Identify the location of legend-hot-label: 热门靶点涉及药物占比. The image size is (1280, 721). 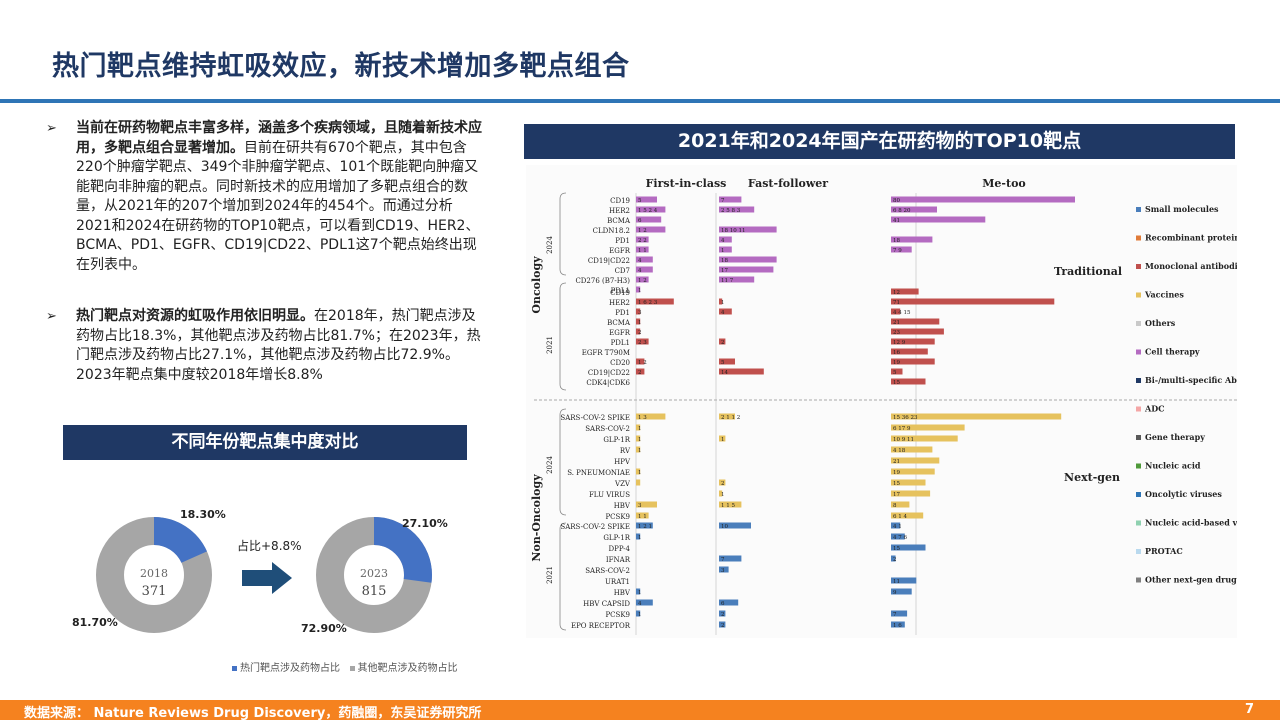
(290, 668).